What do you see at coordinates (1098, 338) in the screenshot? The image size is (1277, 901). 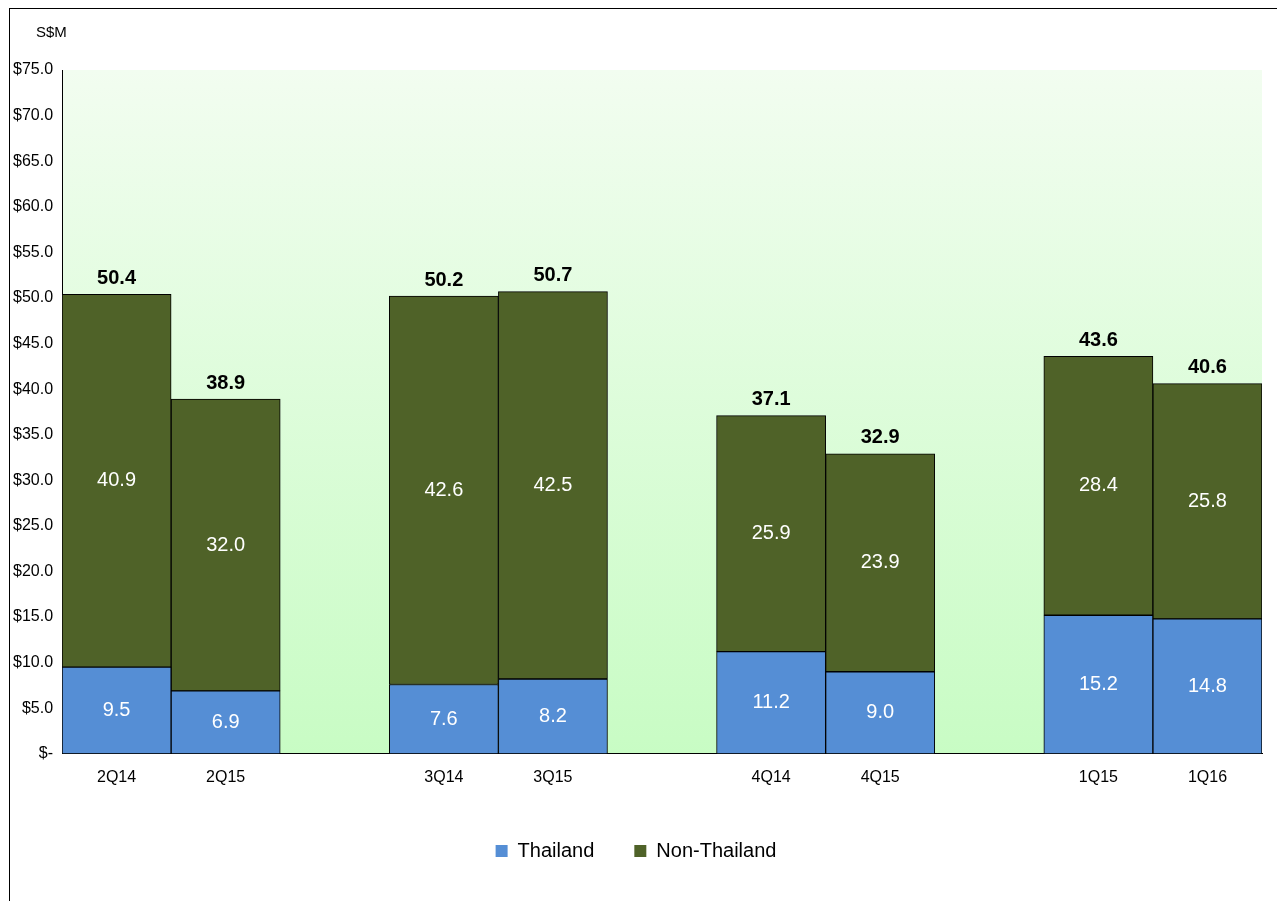 I see `total-label: 43.6` at bounding box center [1098, 338].